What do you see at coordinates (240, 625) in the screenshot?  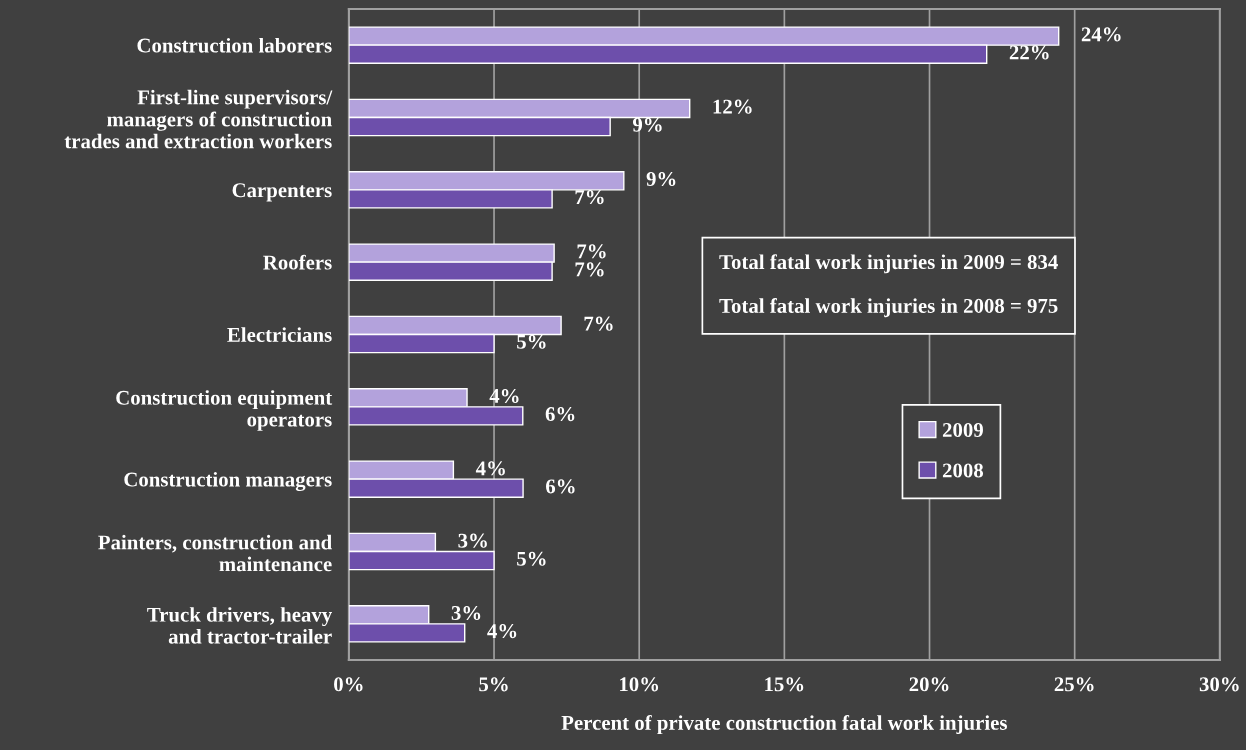 I see `y-tick-label: Truck drivers, heavy and tractor-trailer` at bounding box center [240, 625].